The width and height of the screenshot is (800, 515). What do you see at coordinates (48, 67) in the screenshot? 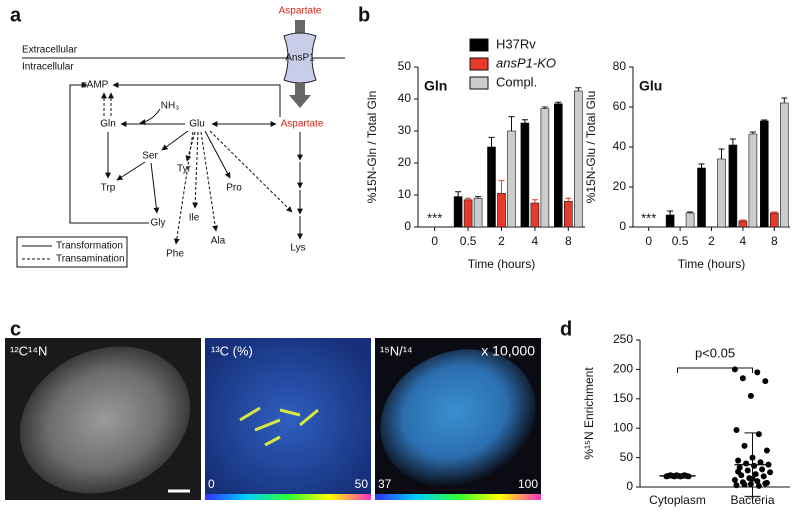
I see `compartment-label: Intracellular` at bounding box center [48, 67].